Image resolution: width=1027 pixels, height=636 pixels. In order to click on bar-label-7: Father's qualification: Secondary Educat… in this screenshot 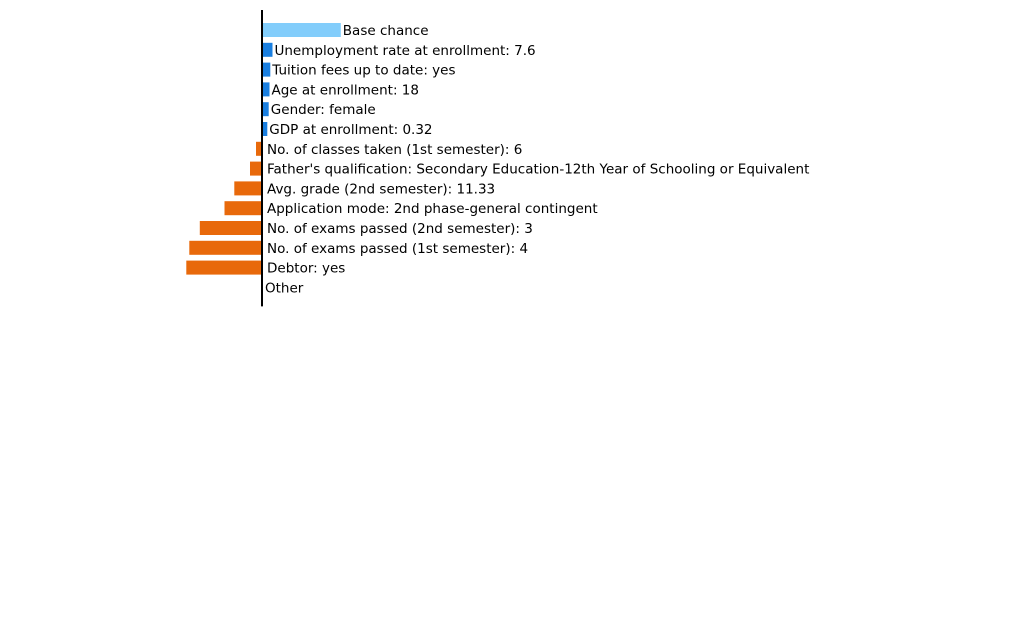, I will do `click(538, 170)`.